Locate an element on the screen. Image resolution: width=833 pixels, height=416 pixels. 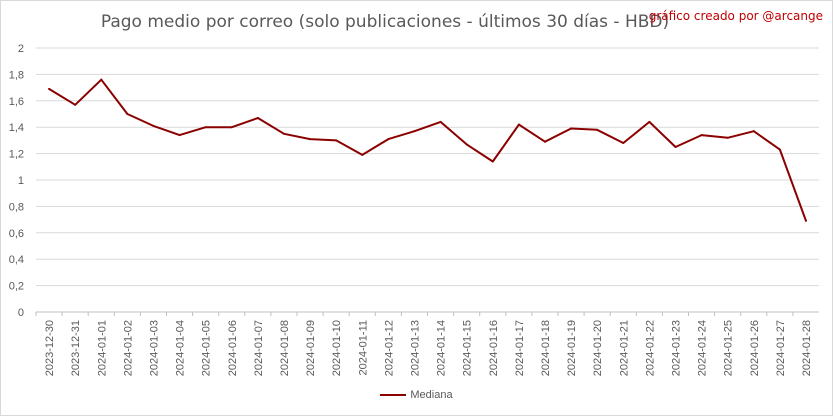
x-tick-label: 2024-01-21 is located at coordinates (624, 348).